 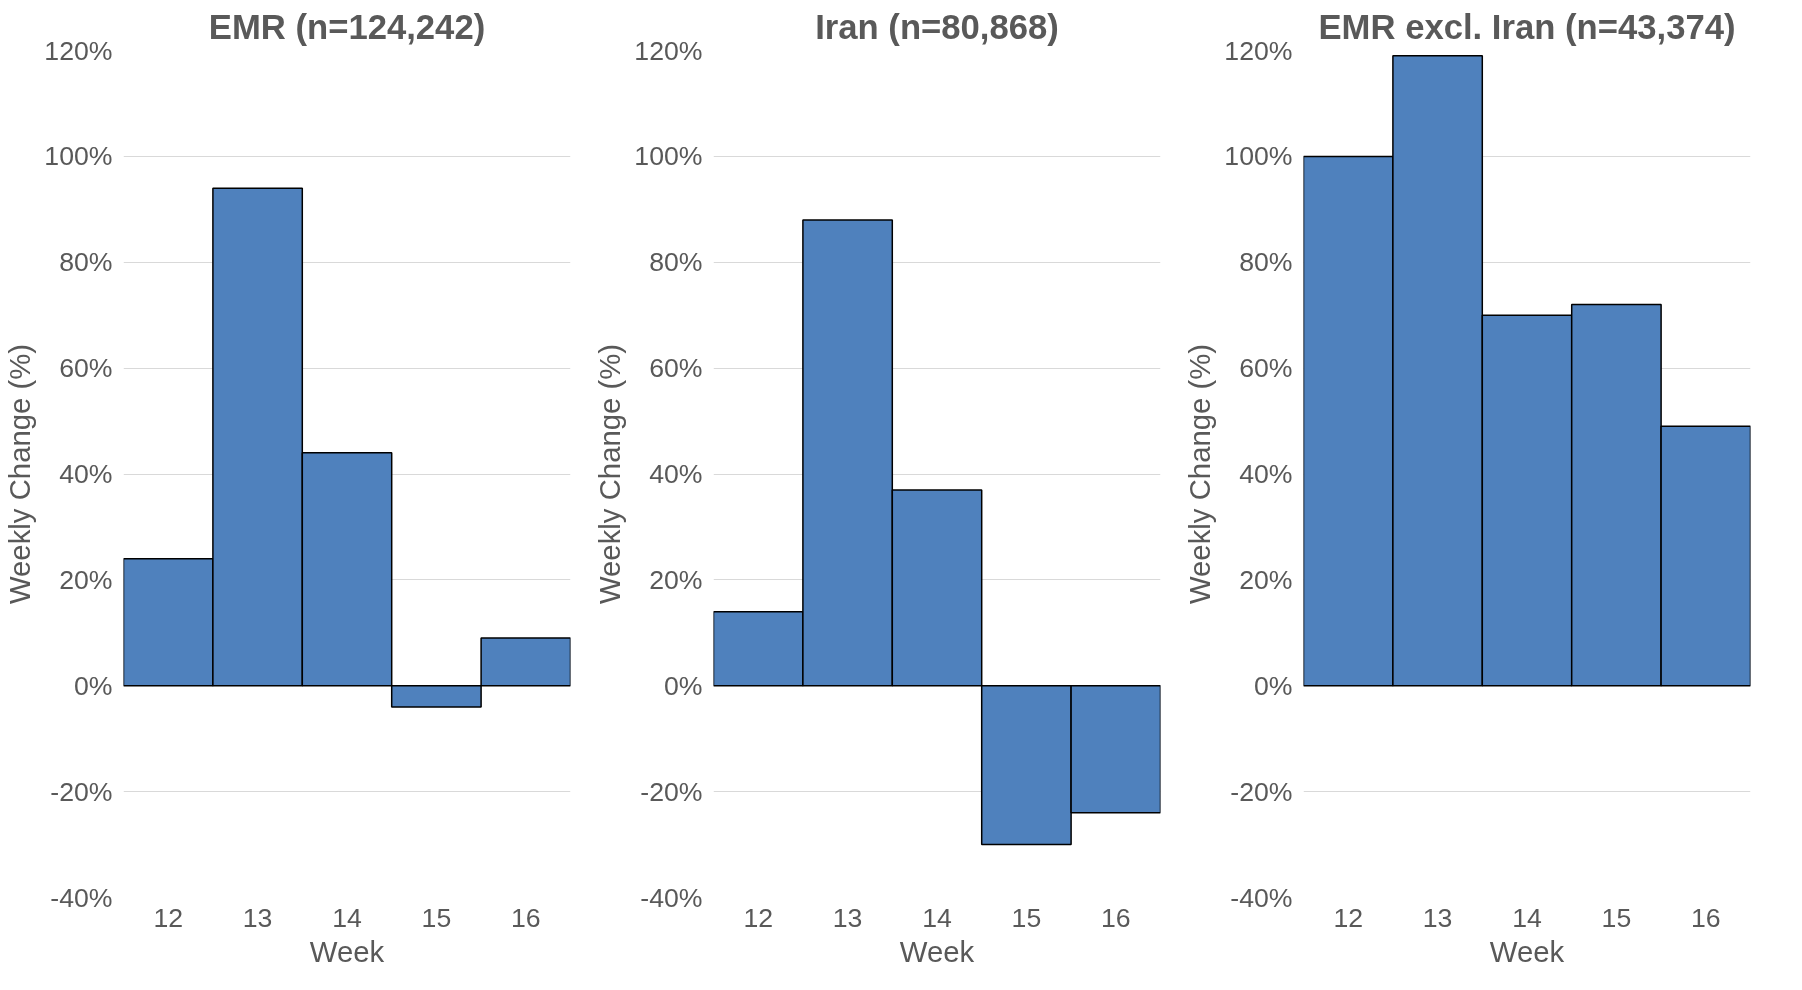 I want to click on chart-title: EMR excl. Iran (n=43,374), so click(x=1527, y=26).